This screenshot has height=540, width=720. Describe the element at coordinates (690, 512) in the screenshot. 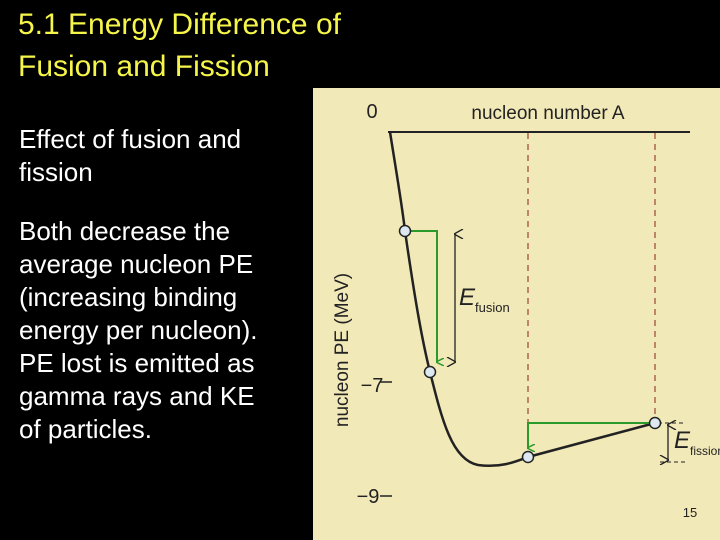

I see `slide-number: 15` at that location.